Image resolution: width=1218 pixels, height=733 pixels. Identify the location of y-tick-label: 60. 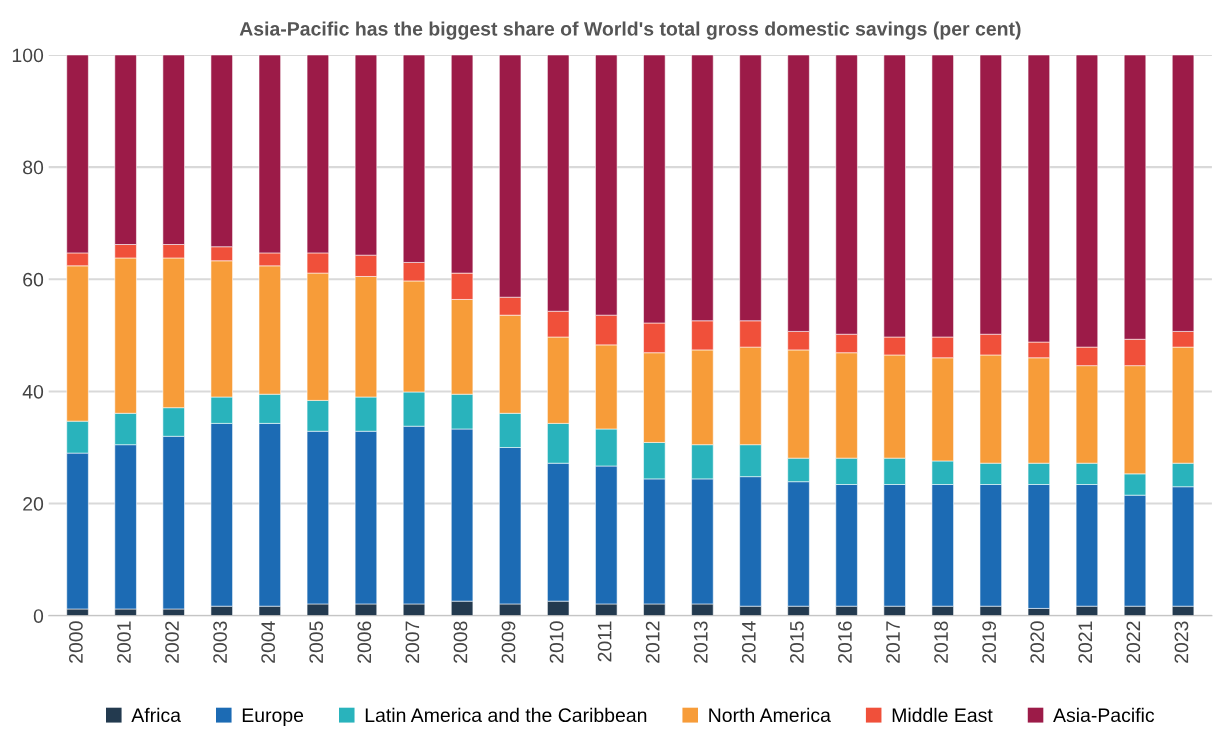
(33, 279).